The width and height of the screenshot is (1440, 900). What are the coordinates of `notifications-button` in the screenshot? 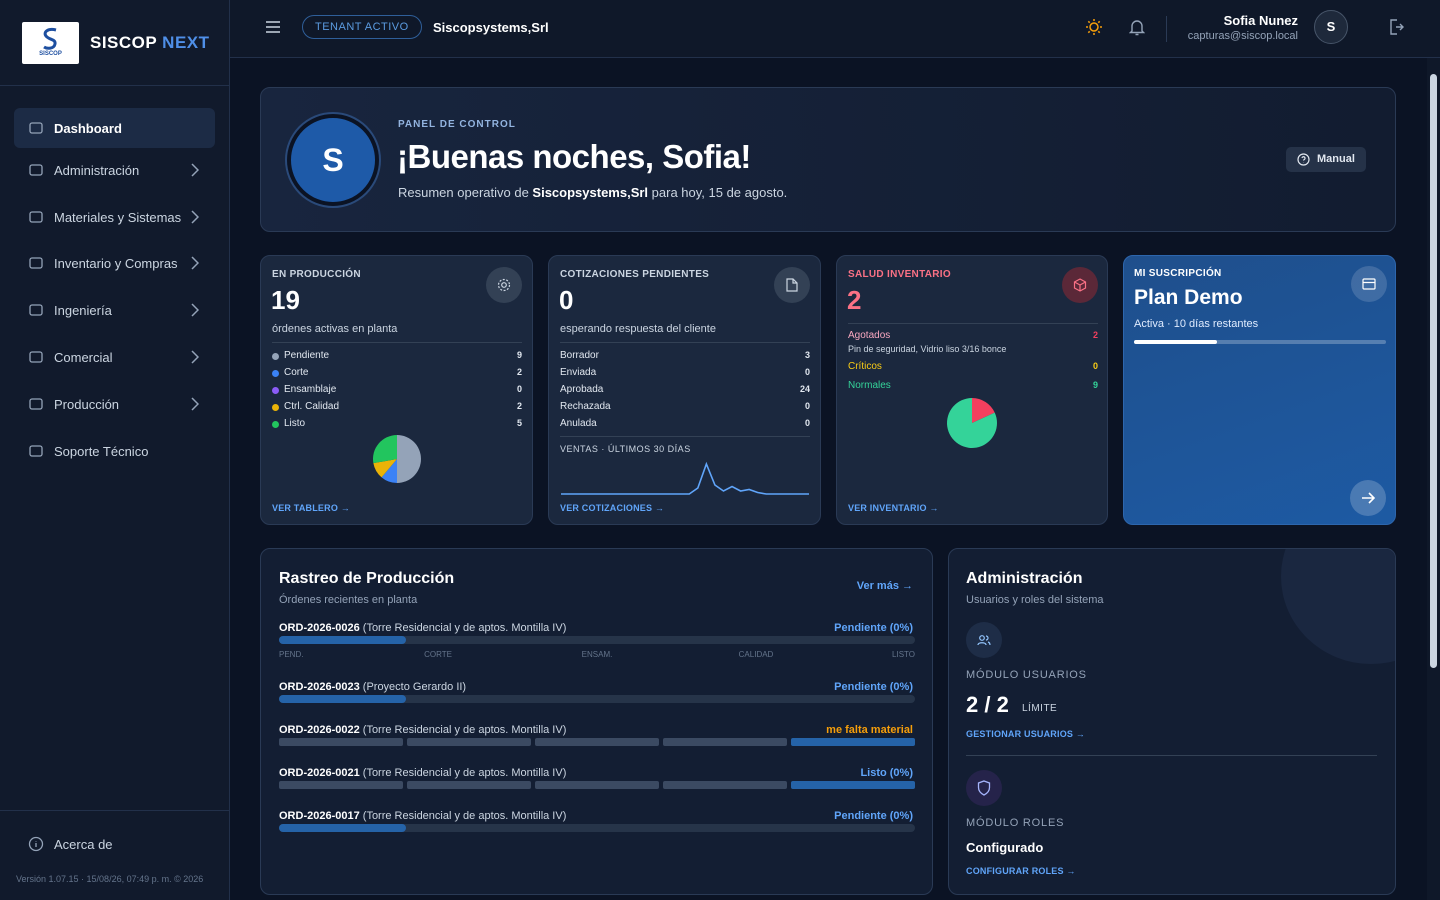 It's located at (1137, 27).